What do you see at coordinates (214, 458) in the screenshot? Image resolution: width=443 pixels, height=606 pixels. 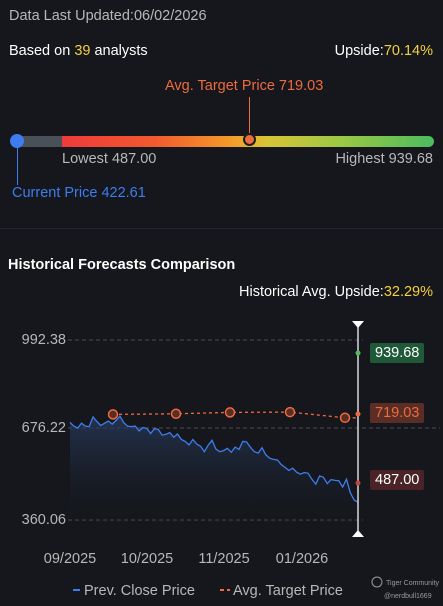 I see `prev-close-line` at bounding box center [214, 458].